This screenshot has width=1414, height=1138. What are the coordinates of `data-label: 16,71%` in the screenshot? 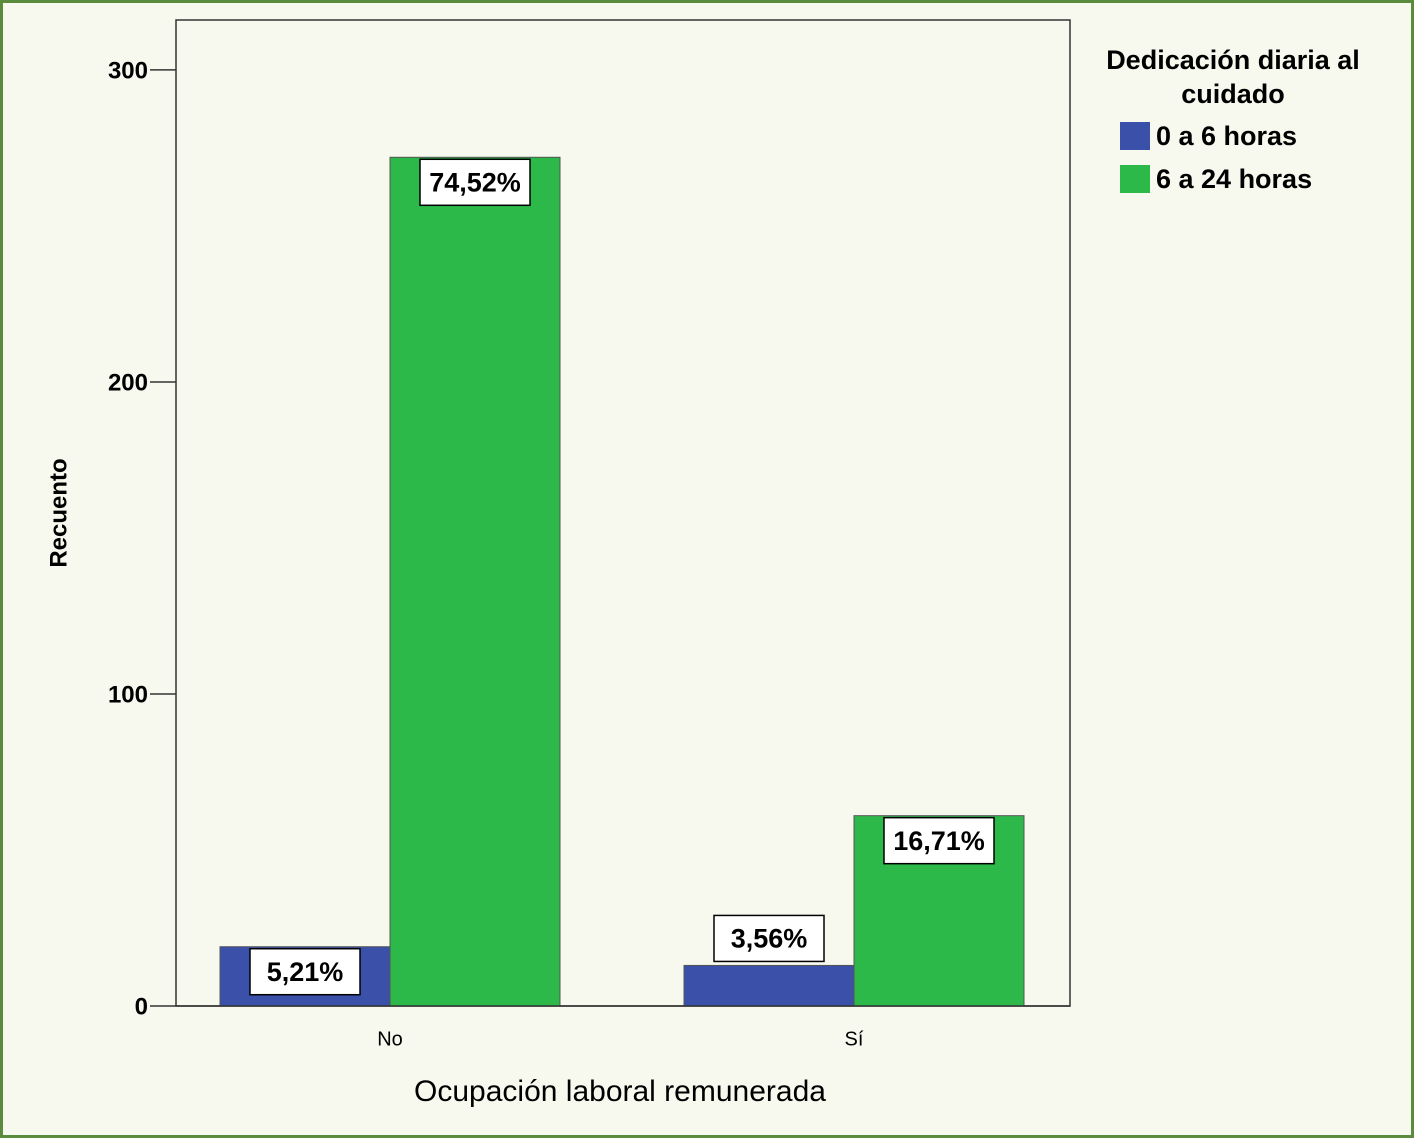 It's located at (939, 841).